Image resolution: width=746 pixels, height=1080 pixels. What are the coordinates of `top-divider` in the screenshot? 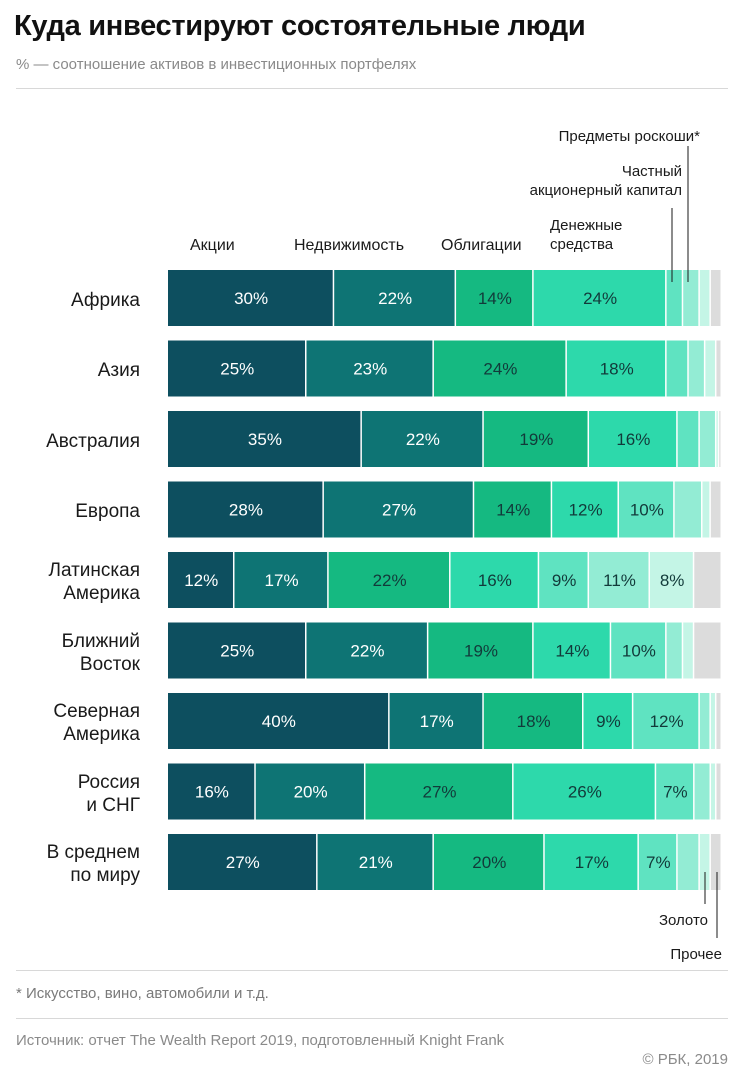 It's located at (372, 88).